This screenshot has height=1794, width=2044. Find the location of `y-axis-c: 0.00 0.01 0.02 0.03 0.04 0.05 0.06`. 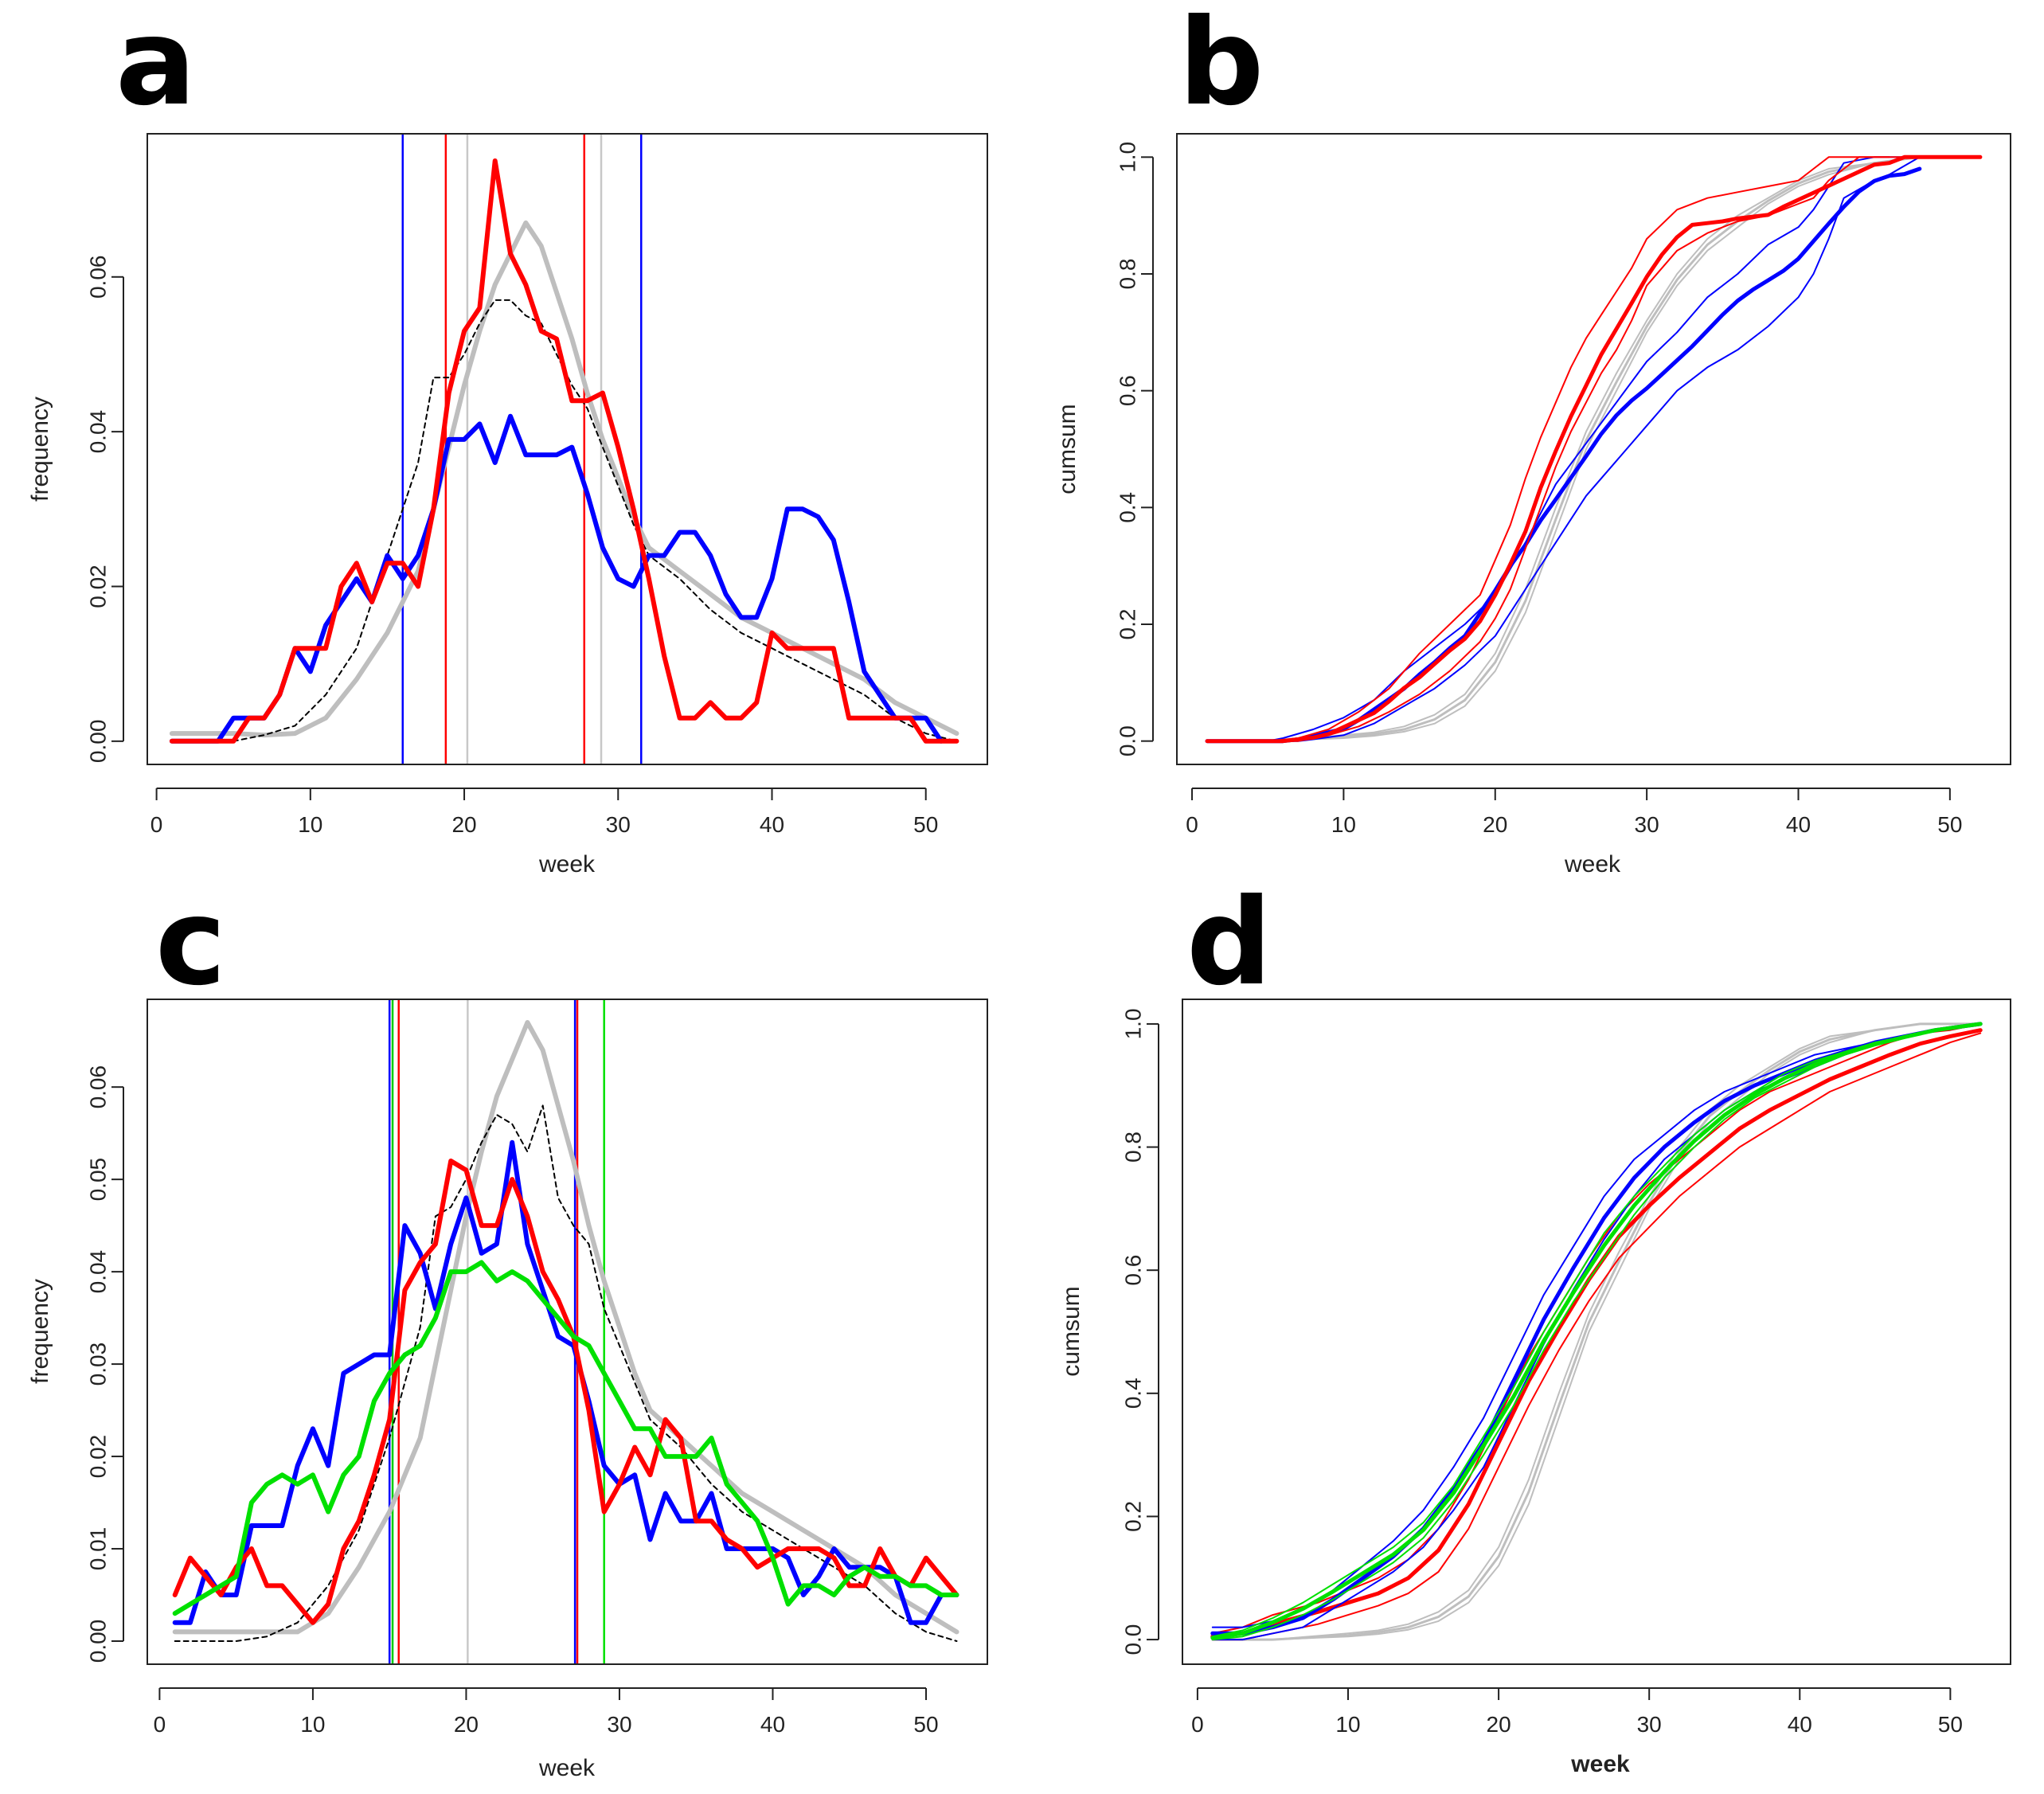

y-axis-c: 0.00 0.01 0.02 0.03 0.04 0.05 0.06 is located at coordinates (105, 1364).